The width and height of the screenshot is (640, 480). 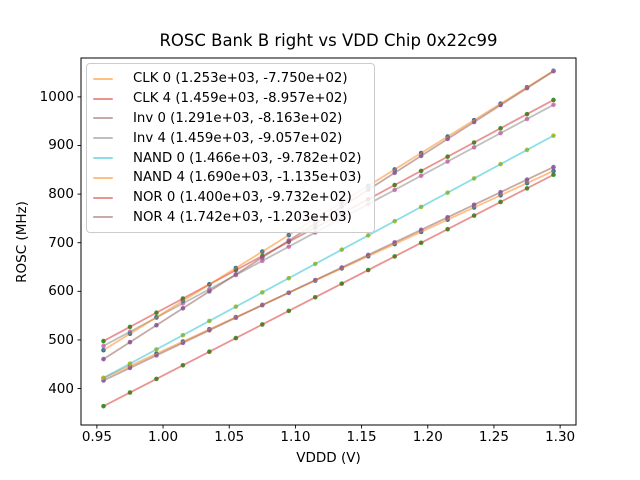 What do you see at coordinates (61, 339) in the screenshot?
I see `y-tick-label: 500` at bounding box center [61, 339].